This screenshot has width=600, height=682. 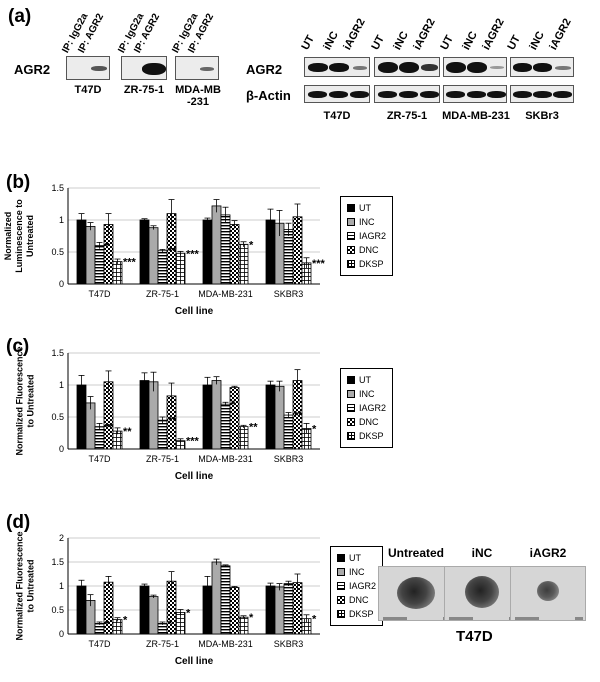 I want to click on legend-c: UT INC IAGR2 DNC DKSP, so click(x=367, y=408).